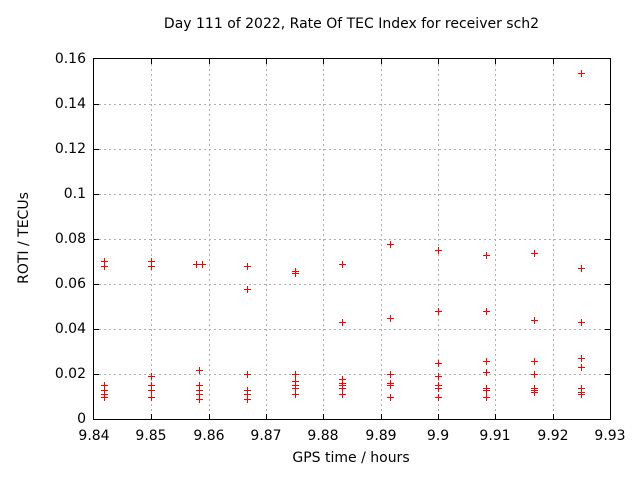 This screenshot has height=480, width=640. I want to click on x-tick-label: 9.91, so click(495, 436).